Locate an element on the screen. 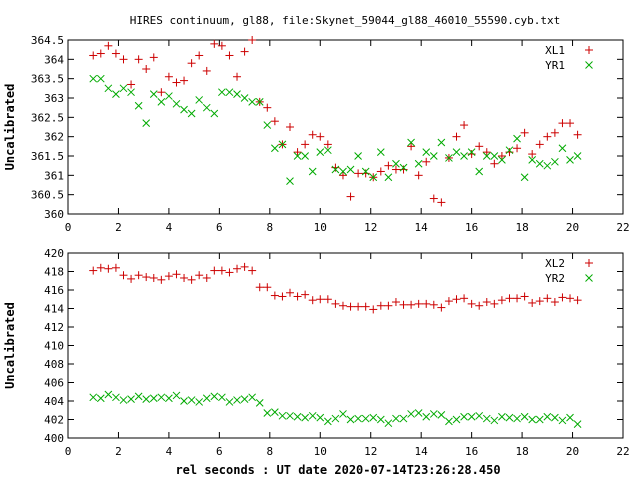  x-tick-label: 20 is located at coordinates (572, 451).